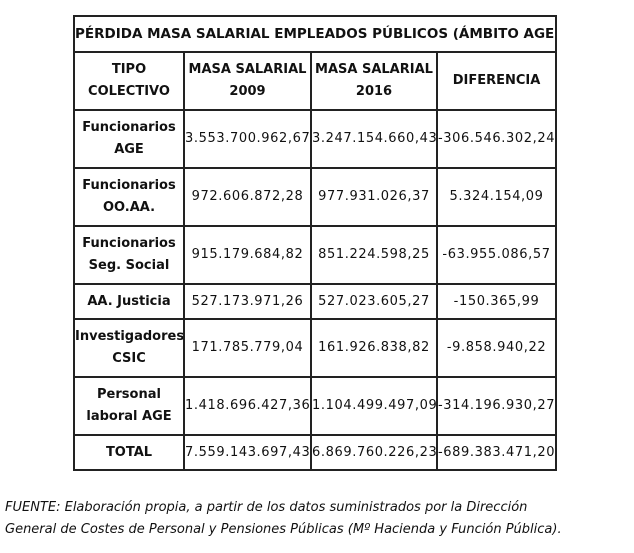 The height and width of the screenshot is (553, 634). I want to click on row-label: TOTAL, so click(129, 452).